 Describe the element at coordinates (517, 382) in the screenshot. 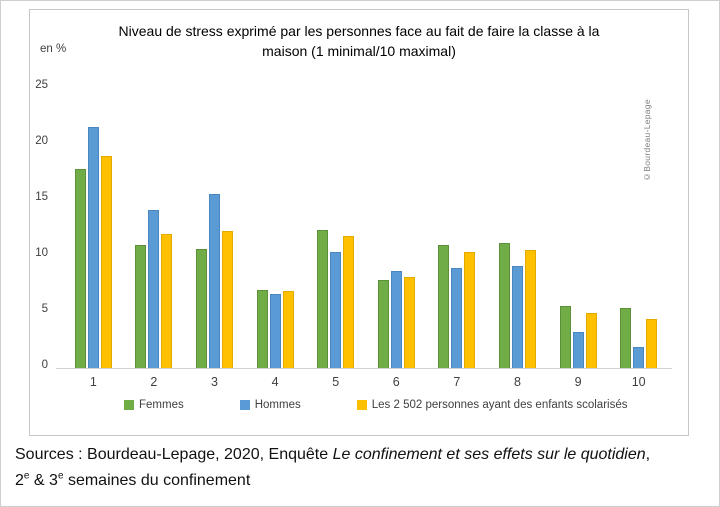

I see `x-tick-8: 8` at that location.